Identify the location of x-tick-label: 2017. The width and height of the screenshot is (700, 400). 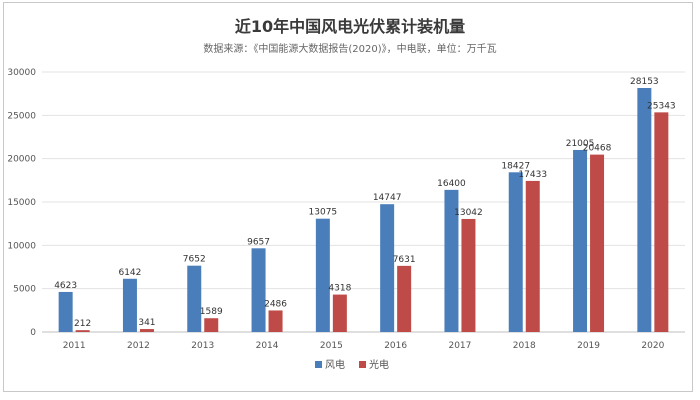
(459, 346).